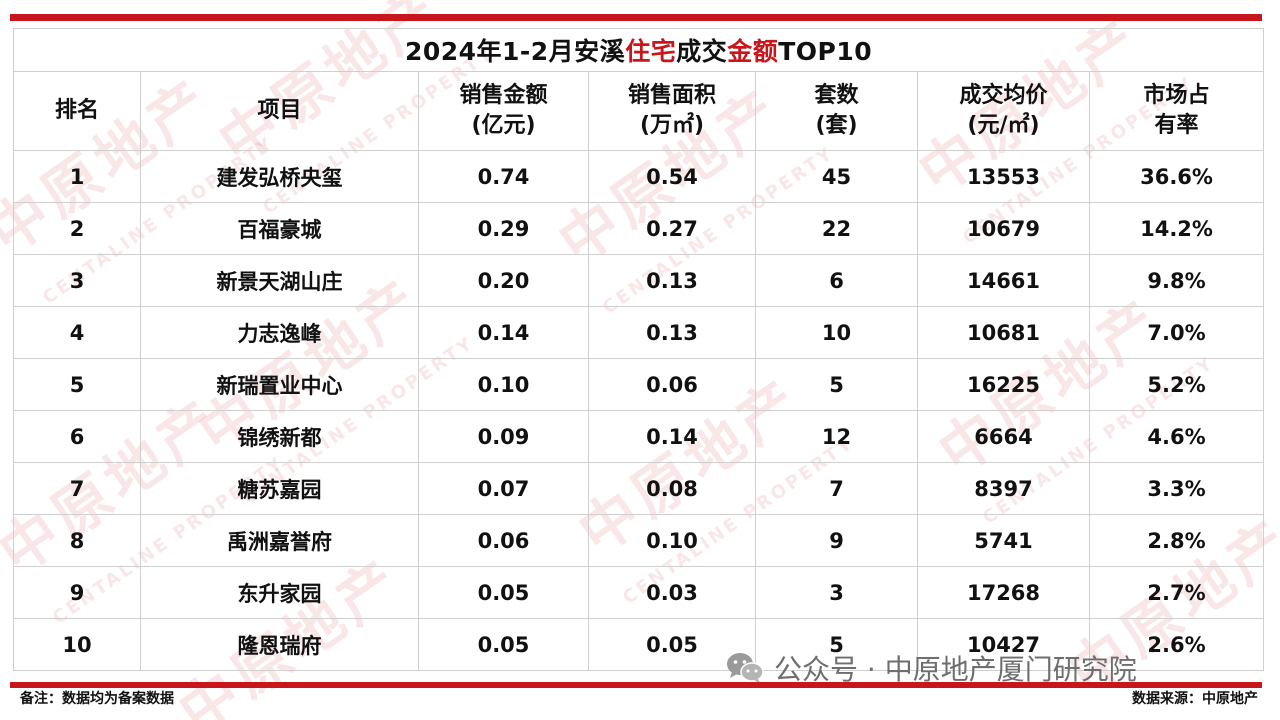  Describe the element at coordinates (836, 592) in the screenshot. I see `cell-units: 3` at that location.